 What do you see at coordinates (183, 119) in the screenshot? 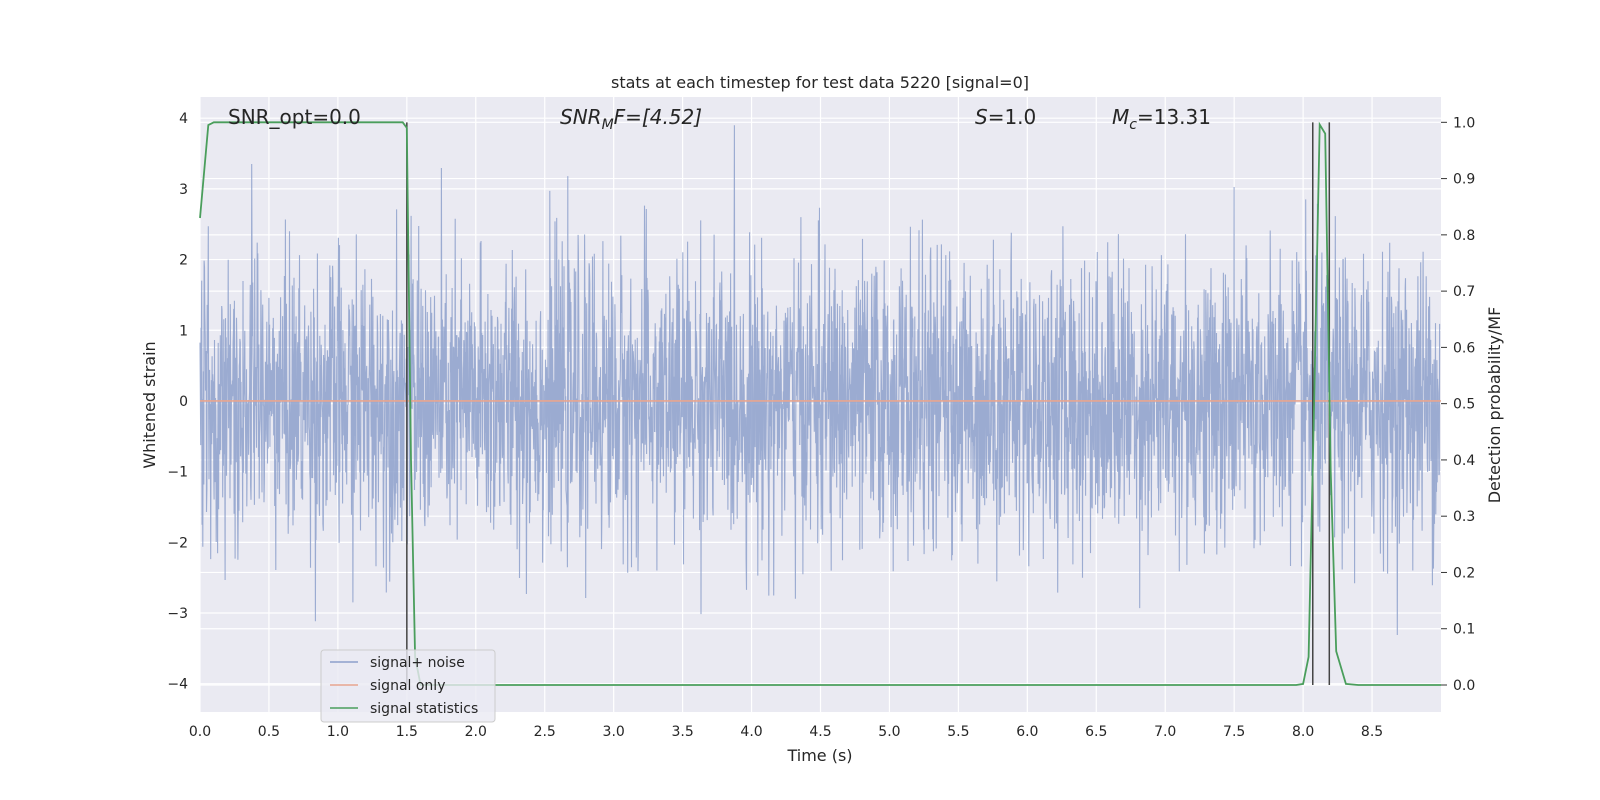
I see `y-tick-label: 4` at bounding box center [183, 119].